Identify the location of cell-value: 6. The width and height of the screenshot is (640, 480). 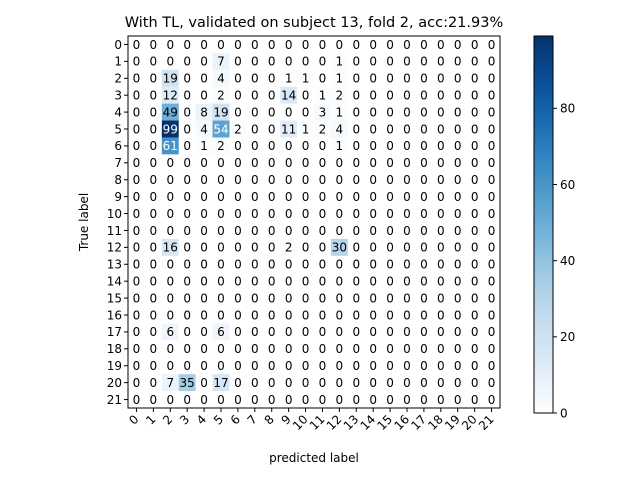
(221, 332).